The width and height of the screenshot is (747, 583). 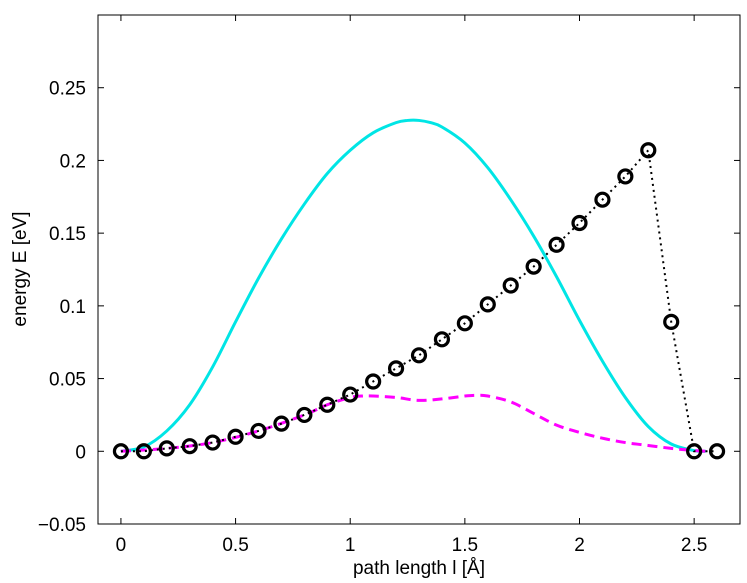 What do you see at coordinates (20, 268) in the screenshot?
I see `y-axis-label: energy E [eV]` at bounding box center [20, 268].